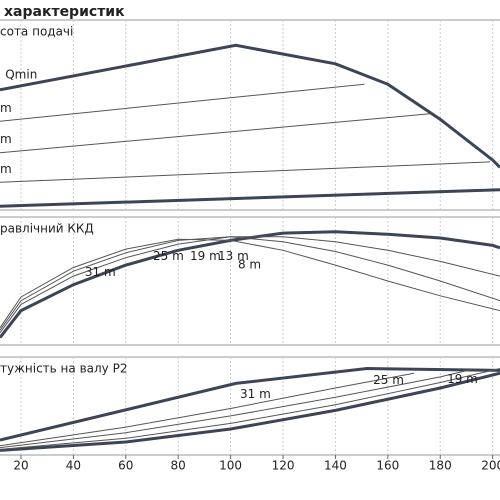 The width and height of the screenshot is (500, 500). What do you see at coordinates (64, 12) in the screenshot?
I see `chart-title: характеристик` at bounding box center [64, 12].